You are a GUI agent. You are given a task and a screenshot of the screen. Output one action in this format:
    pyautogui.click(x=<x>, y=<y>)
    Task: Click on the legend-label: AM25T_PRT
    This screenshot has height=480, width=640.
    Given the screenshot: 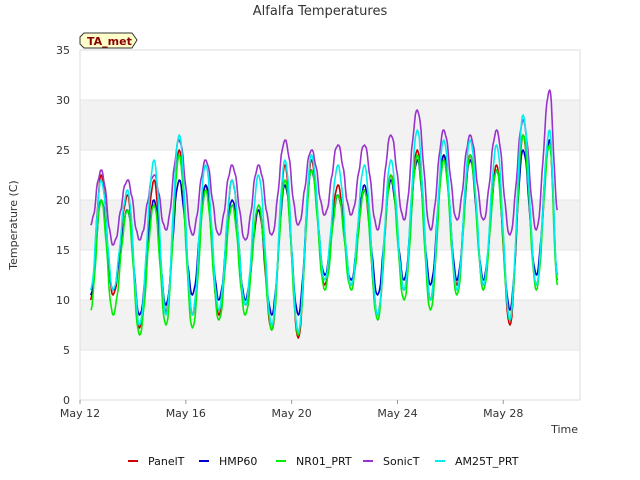 What is the action you would take?
    pyautogui.click(x=487, y=461)
    